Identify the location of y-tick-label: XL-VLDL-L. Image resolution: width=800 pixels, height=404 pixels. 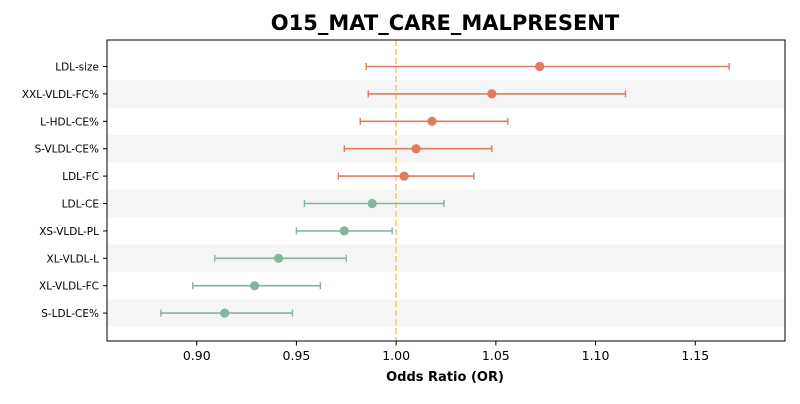
(73, 259).